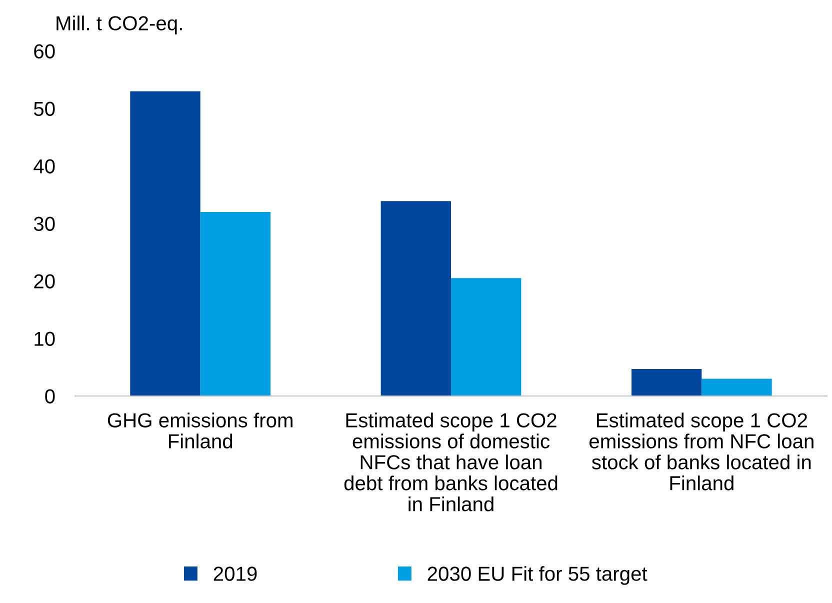 The image size is (832, 603). Describe the element at coordinates (44, 51) in the screenshot. I see `y-tick-label: 60` at that location.